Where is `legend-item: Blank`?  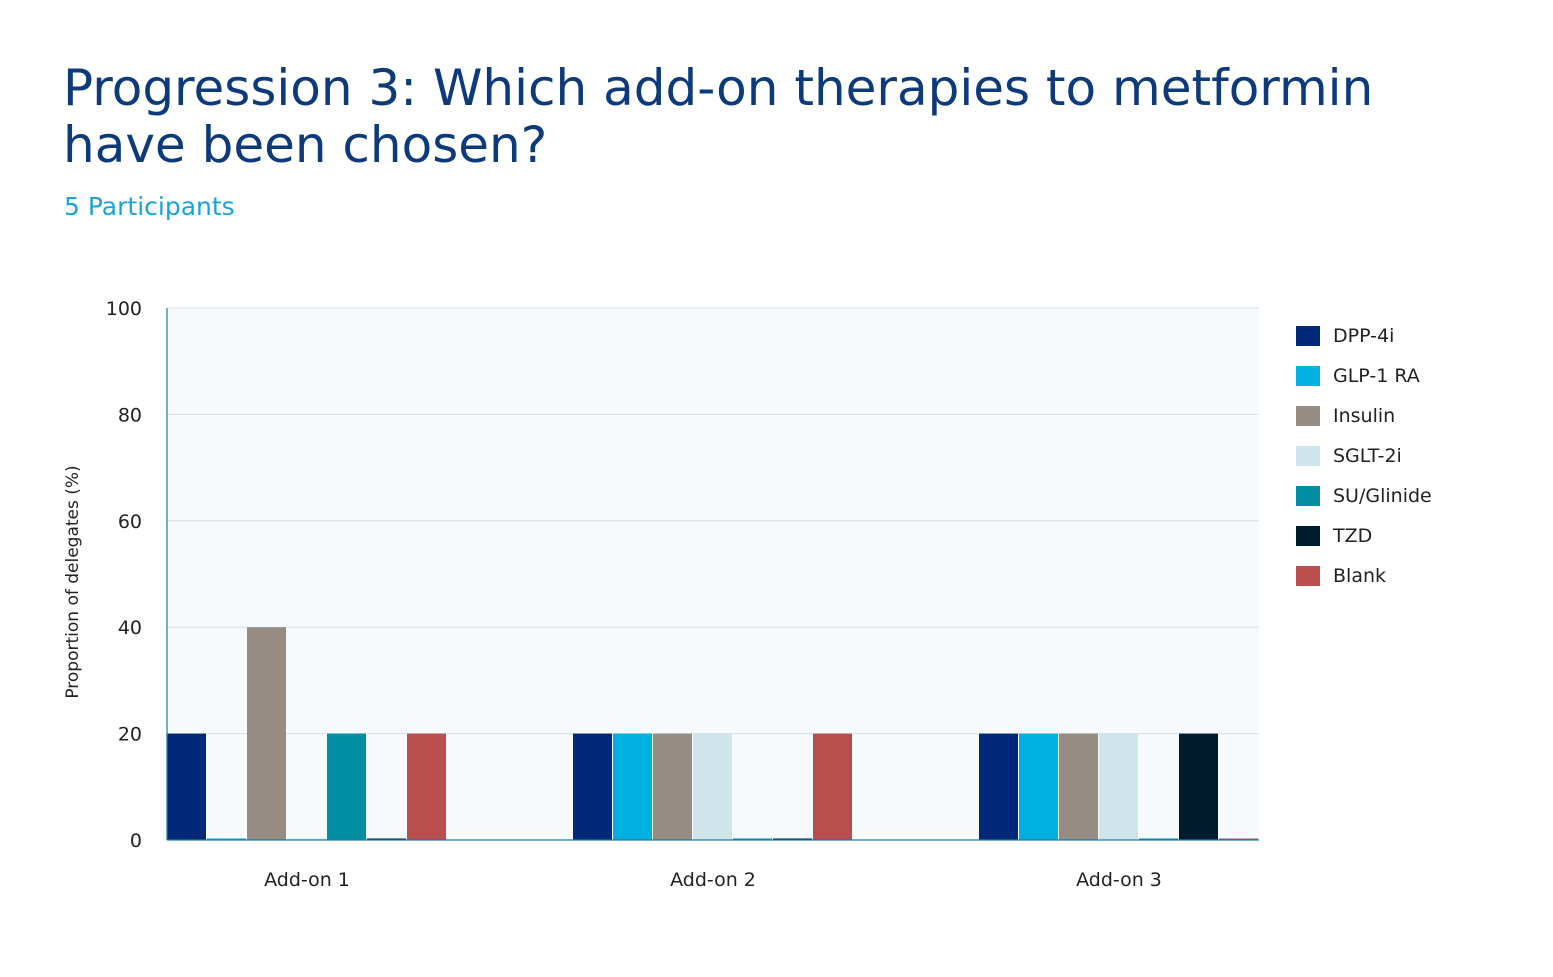 legend-item: Blank is located at coordinates (1364, 576).